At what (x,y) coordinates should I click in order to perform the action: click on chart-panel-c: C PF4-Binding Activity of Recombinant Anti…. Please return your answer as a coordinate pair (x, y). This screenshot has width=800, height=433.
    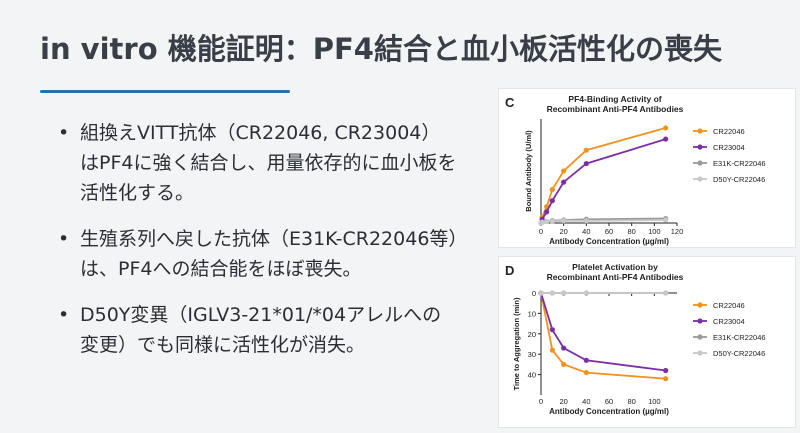
    Looking at the image, I should click on (647, 168).